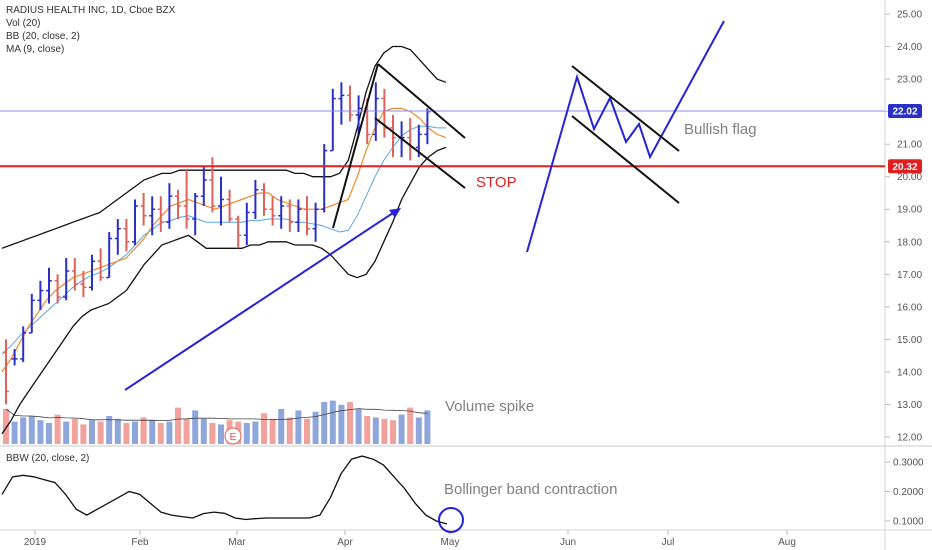  I want to click on legend-bollinger: BB (20, close, 2), so click(43, 36).